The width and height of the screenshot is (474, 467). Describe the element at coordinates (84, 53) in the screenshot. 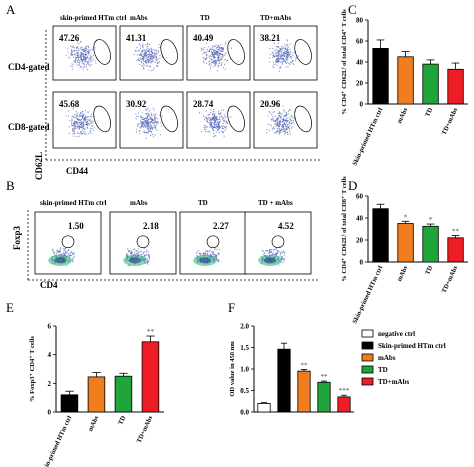

I see `cd4-plot-1: 47.26` at that location.